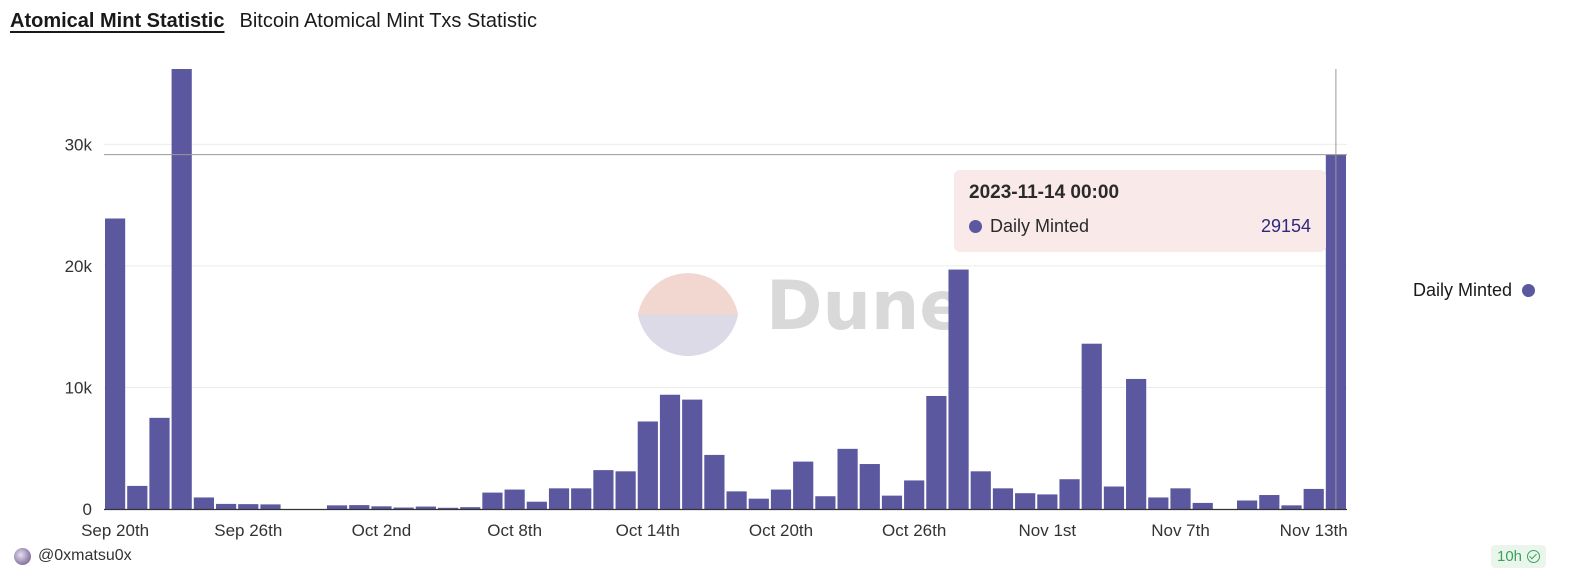 The width and height of the screenshot is (1580, 588). What do you see at coordinates (1140, 226) in the screenshot?
I see `tooltip-row: Daily Minted 29154` at bounding box center [1140, 226].